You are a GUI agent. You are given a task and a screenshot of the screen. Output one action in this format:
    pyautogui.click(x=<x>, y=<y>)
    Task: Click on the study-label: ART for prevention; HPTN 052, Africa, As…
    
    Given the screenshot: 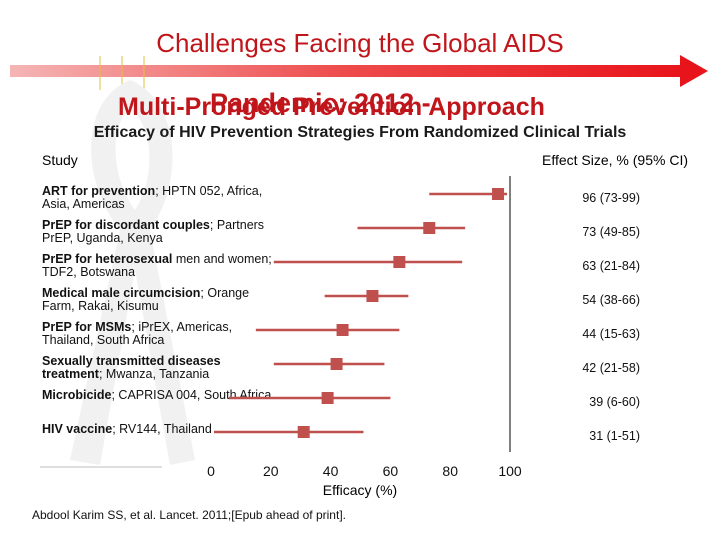 What is the action you would take?
    pyautogui.click(x=162, y=198)
    